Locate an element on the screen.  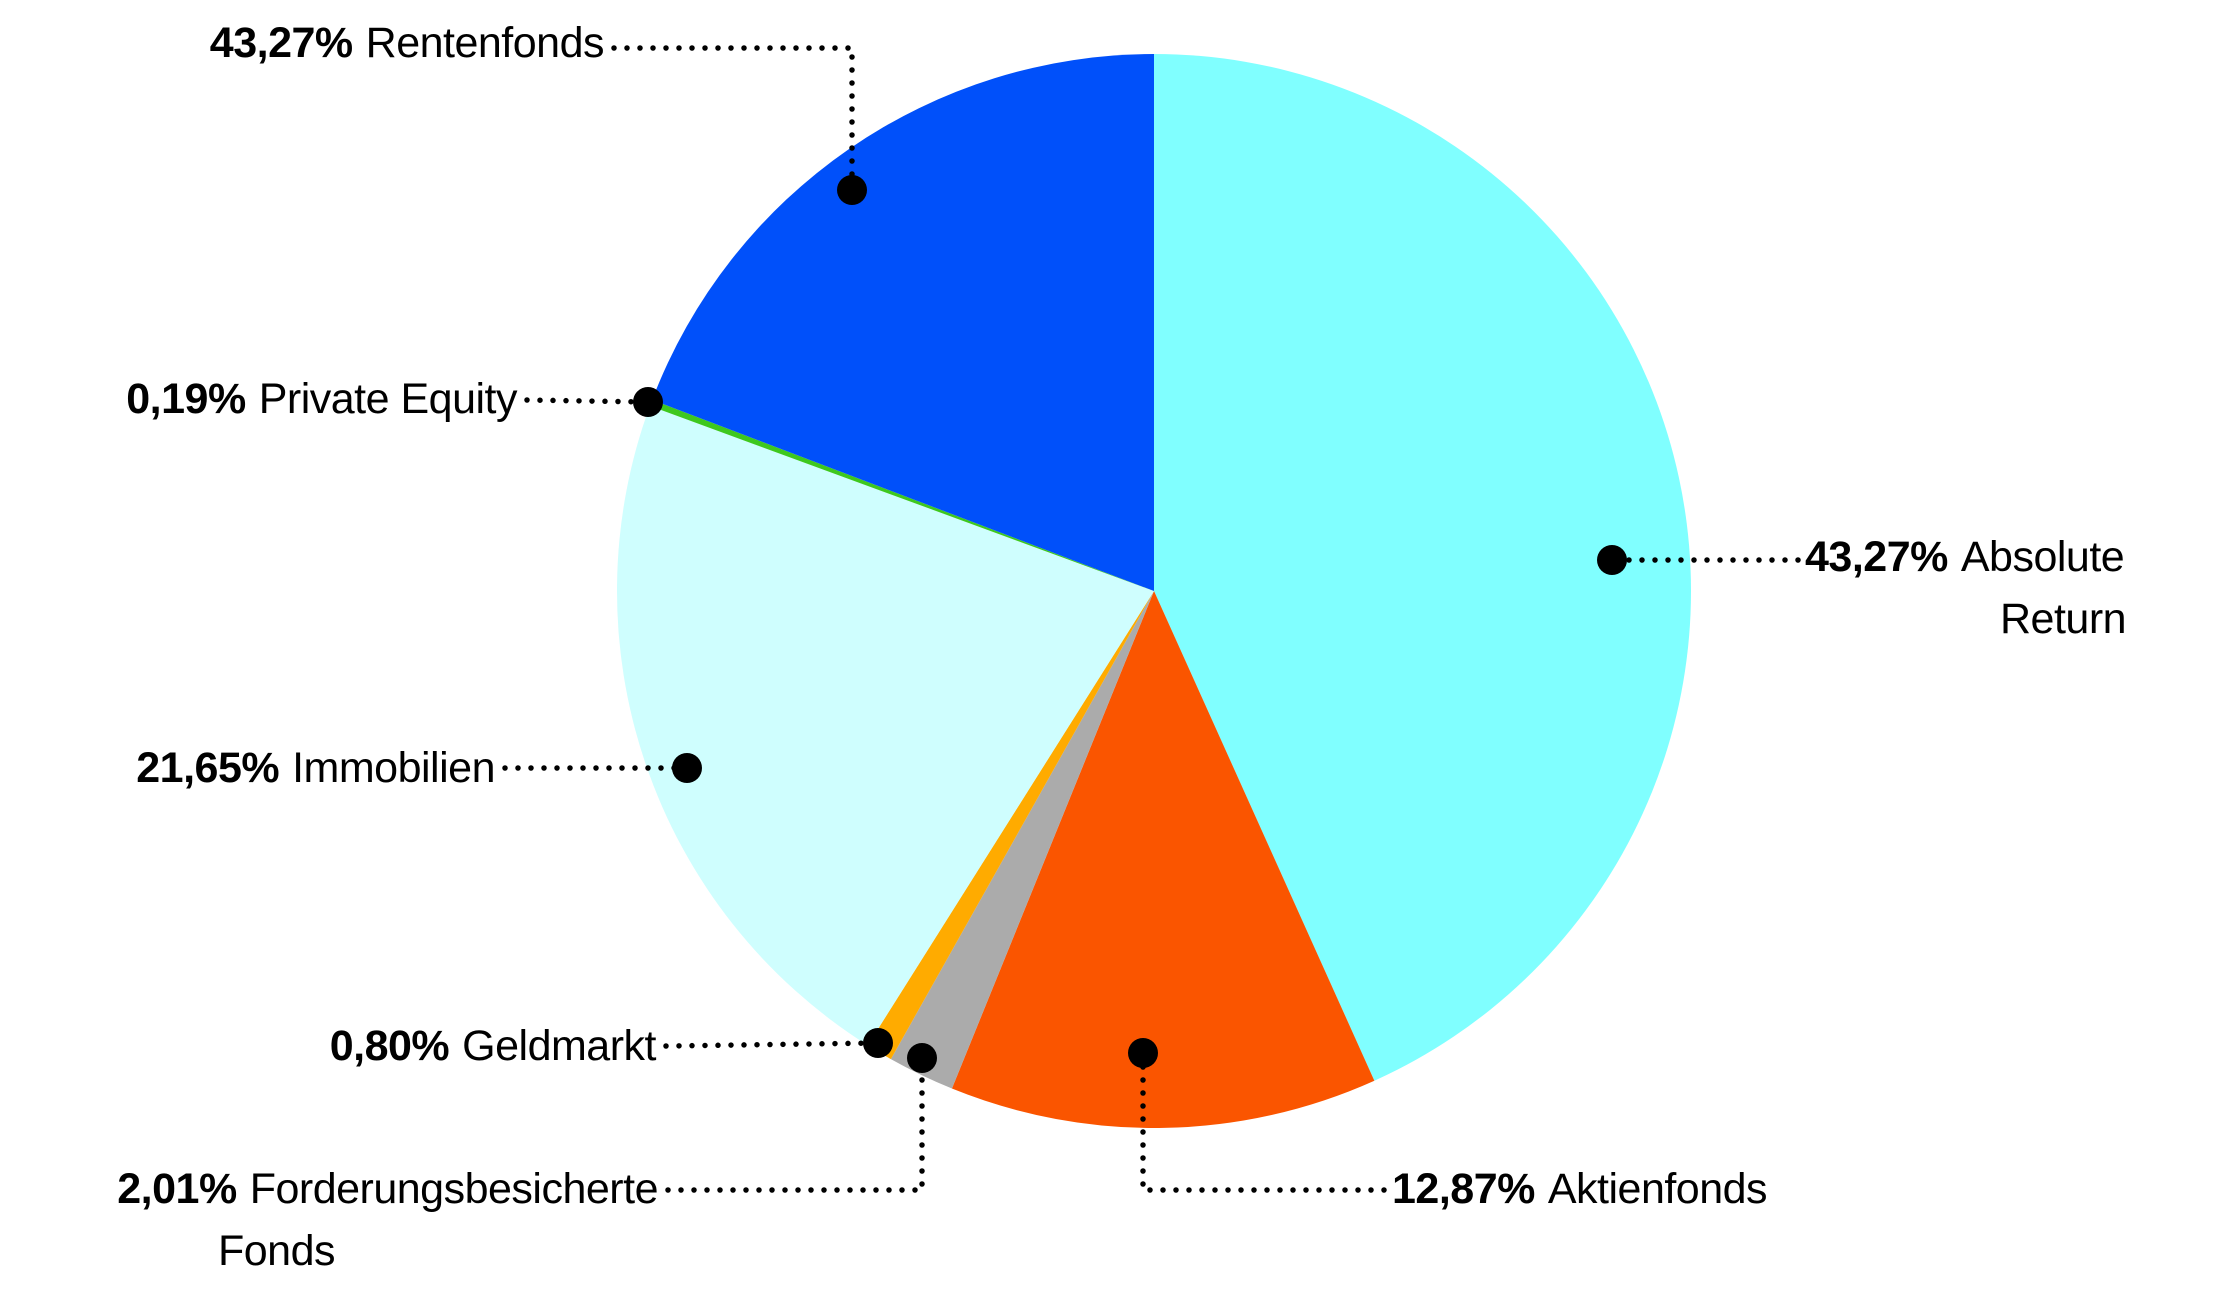
connector-line-forderungsbesicherte-fonds is located at coordinates (795, 1124).